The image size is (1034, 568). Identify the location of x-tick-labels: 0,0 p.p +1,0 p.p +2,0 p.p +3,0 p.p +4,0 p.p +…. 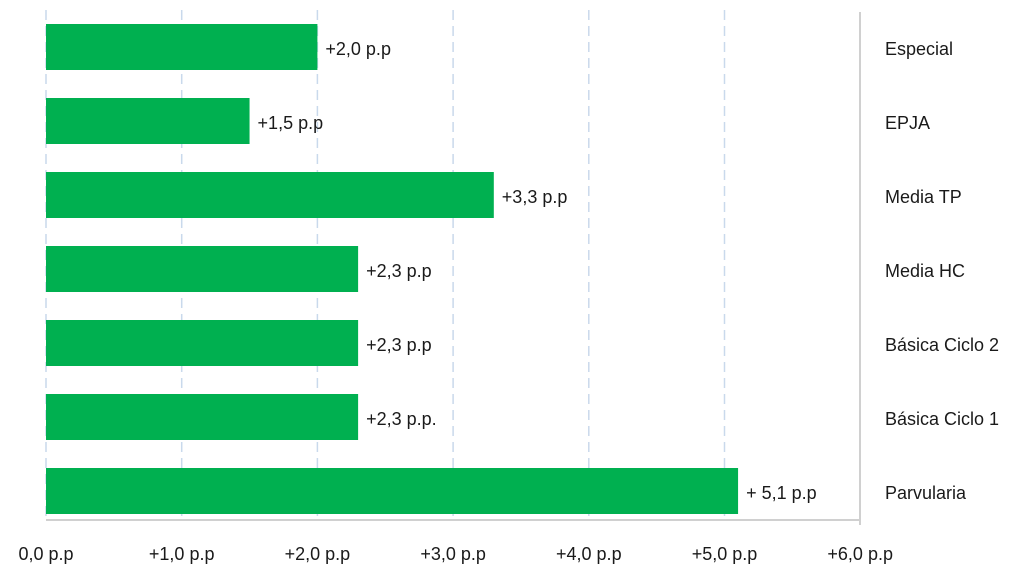
(455, 554).